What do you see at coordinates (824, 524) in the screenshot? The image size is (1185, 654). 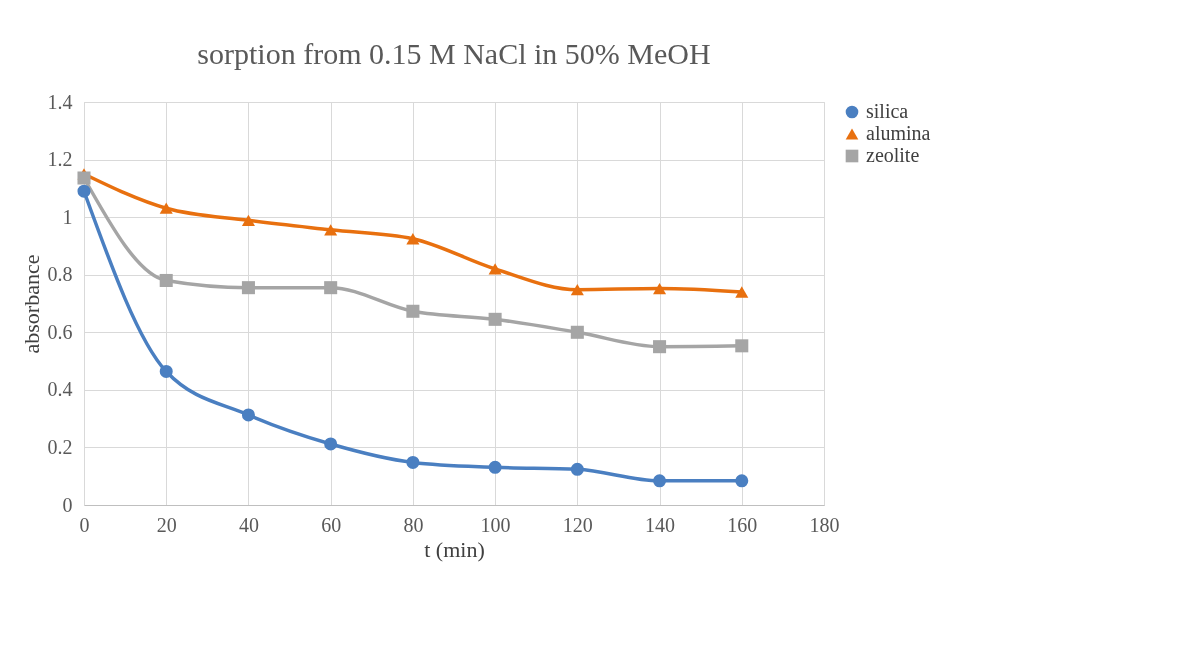 I see `x-tick-label: 180` at bounding box center [824, 524].